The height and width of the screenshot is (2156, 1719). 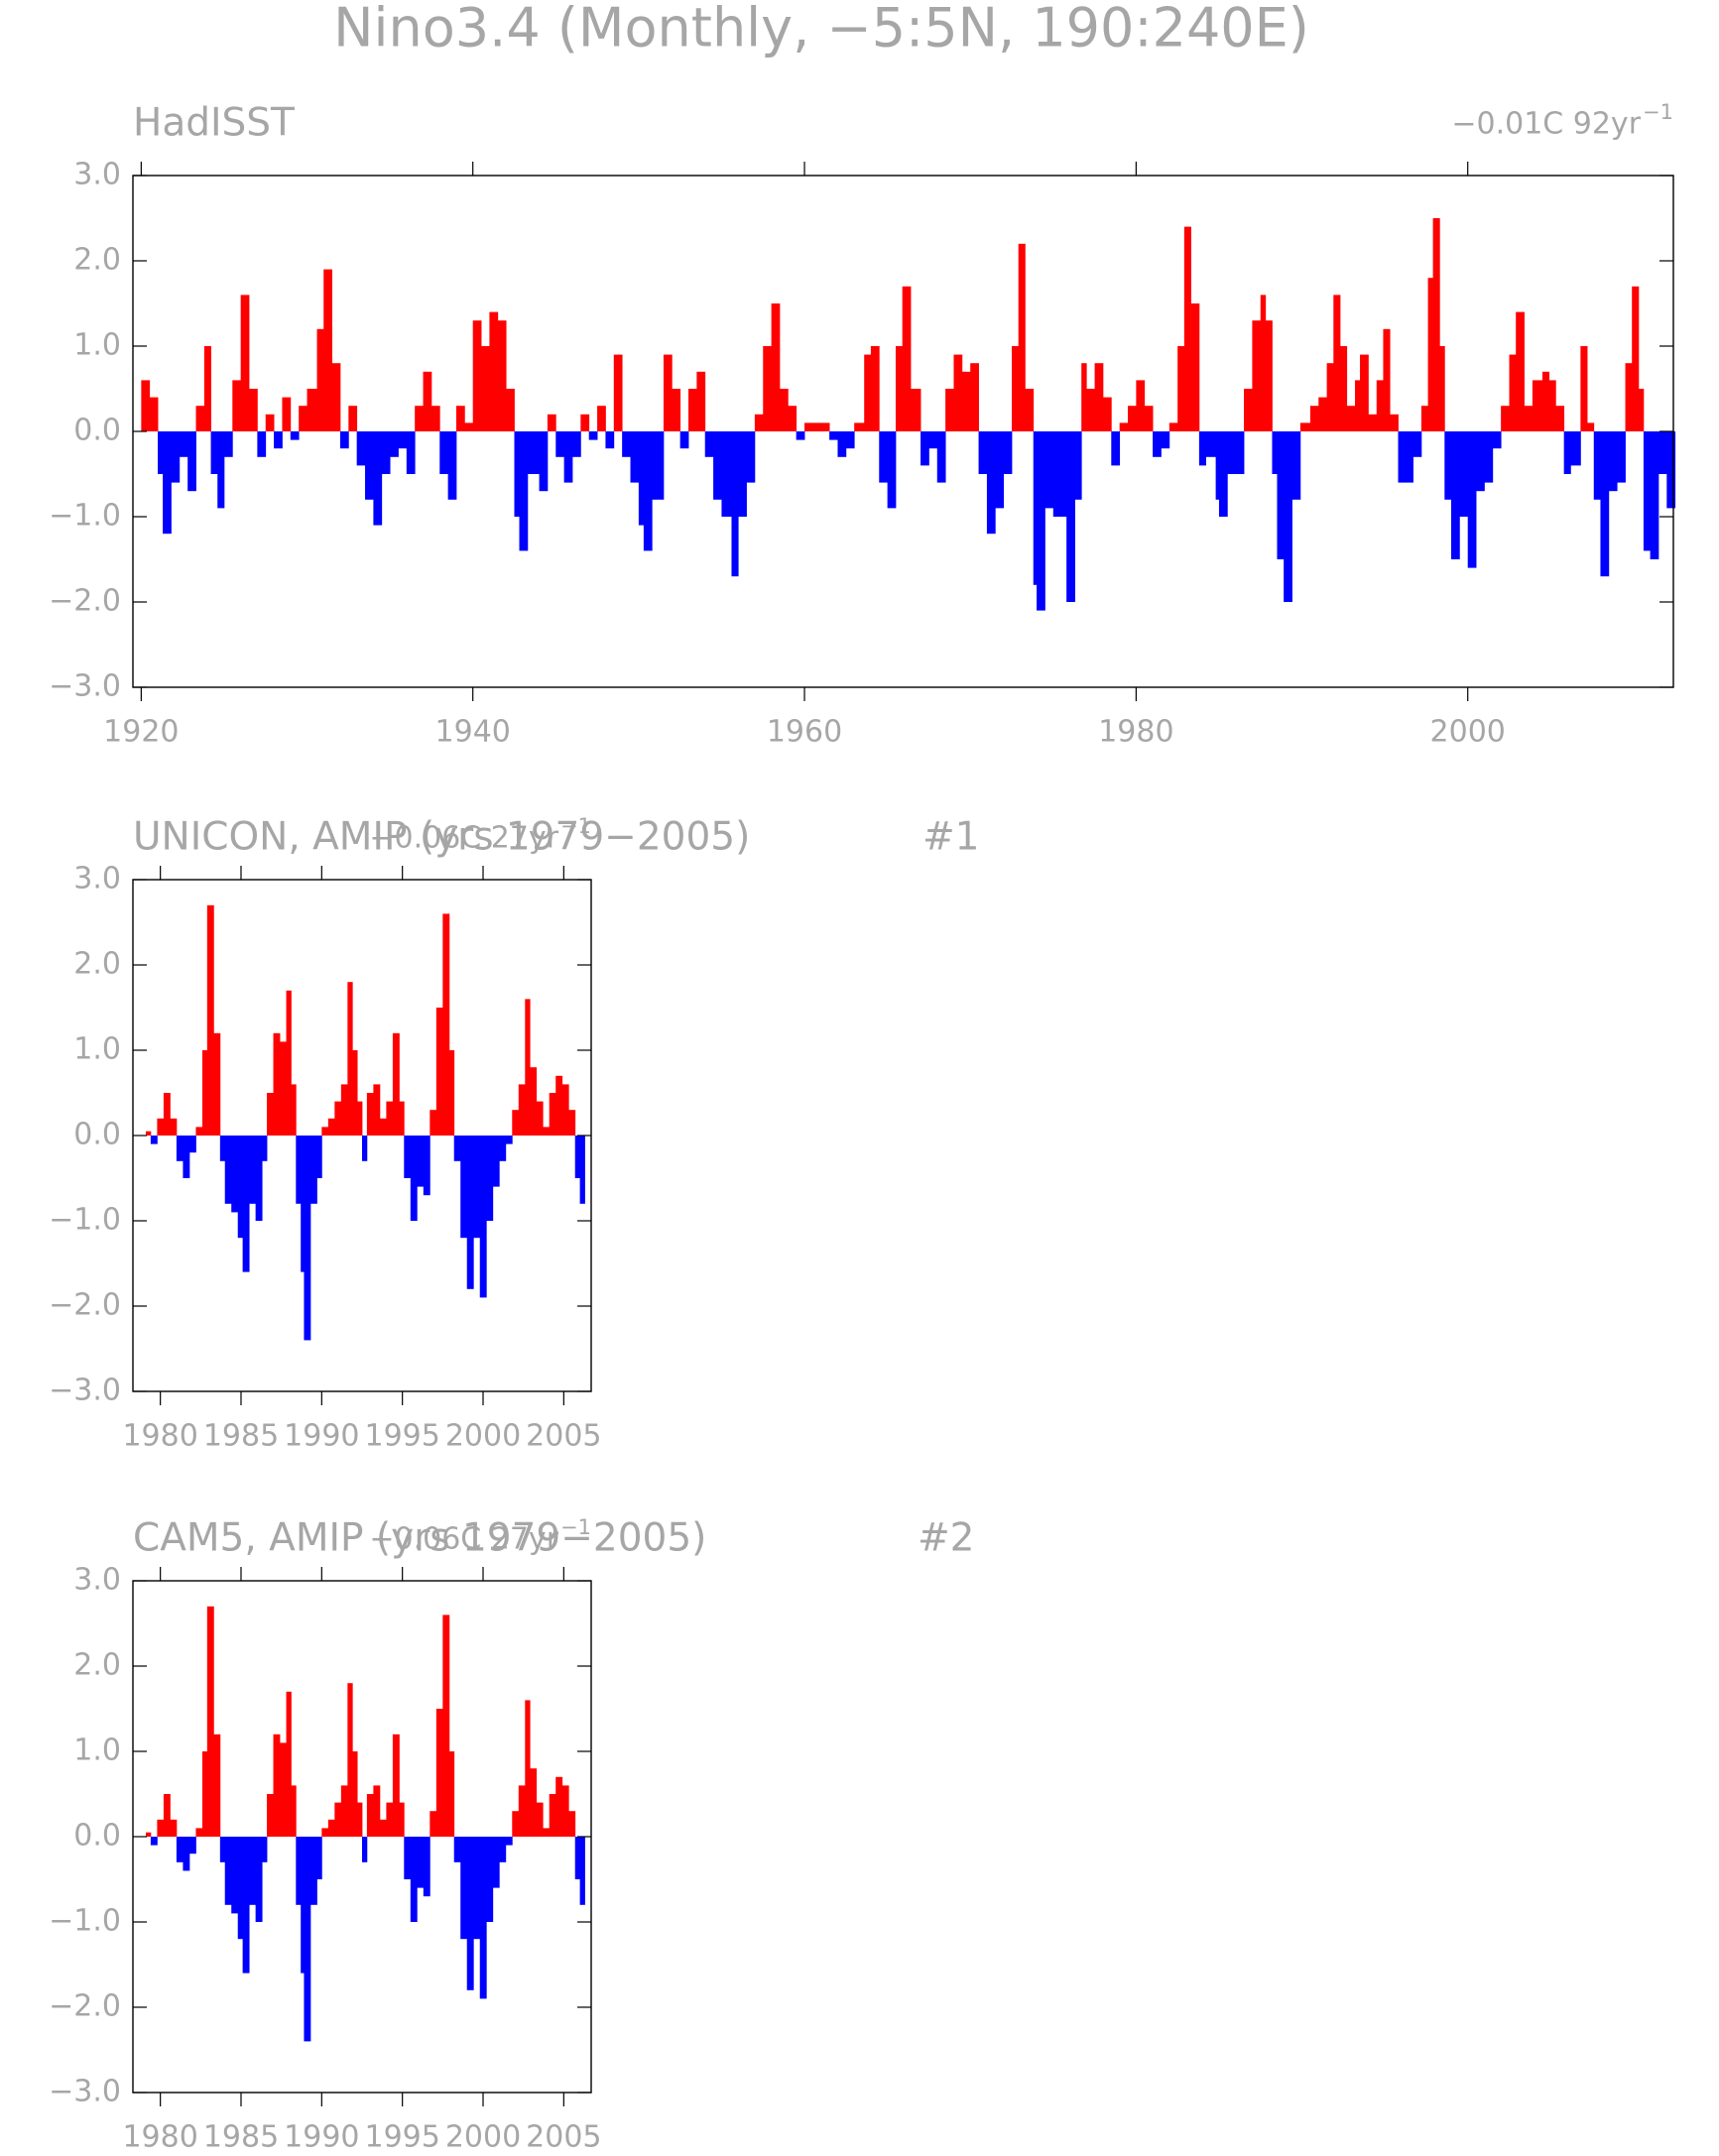 I want to click on y-tick-label: −2.0, so click(x=85, y=2006).